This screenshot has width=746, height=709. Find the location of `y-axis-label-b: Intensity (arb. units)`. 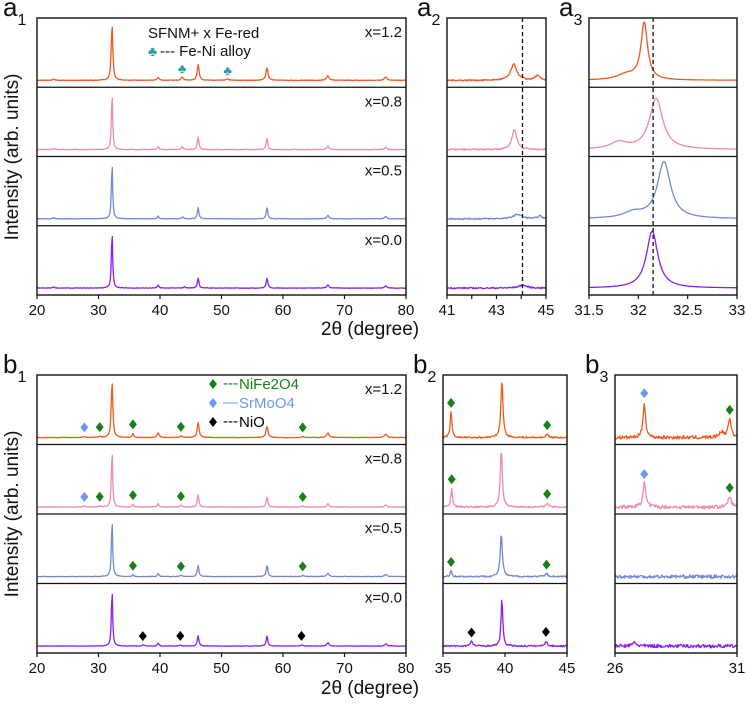

y-axis-label-b: Intensity (arb. units) is located at coordinates (12, 514).